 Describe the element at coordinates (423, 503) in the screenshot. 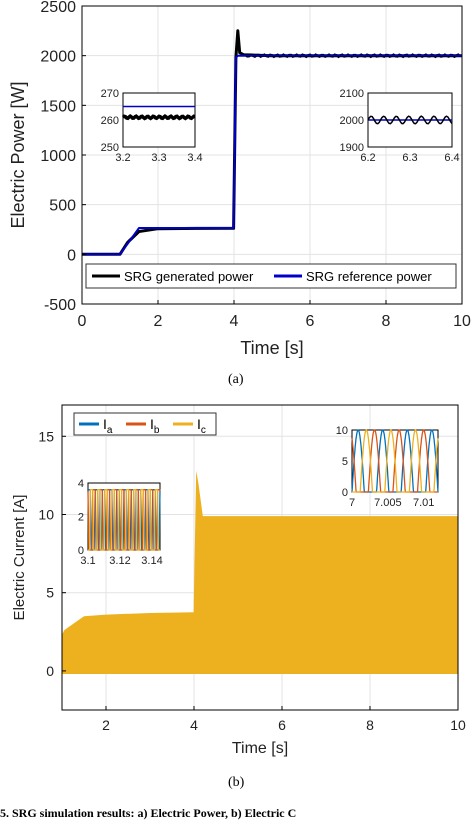

I see `inset-x-tick-label: 7.01` at that location.